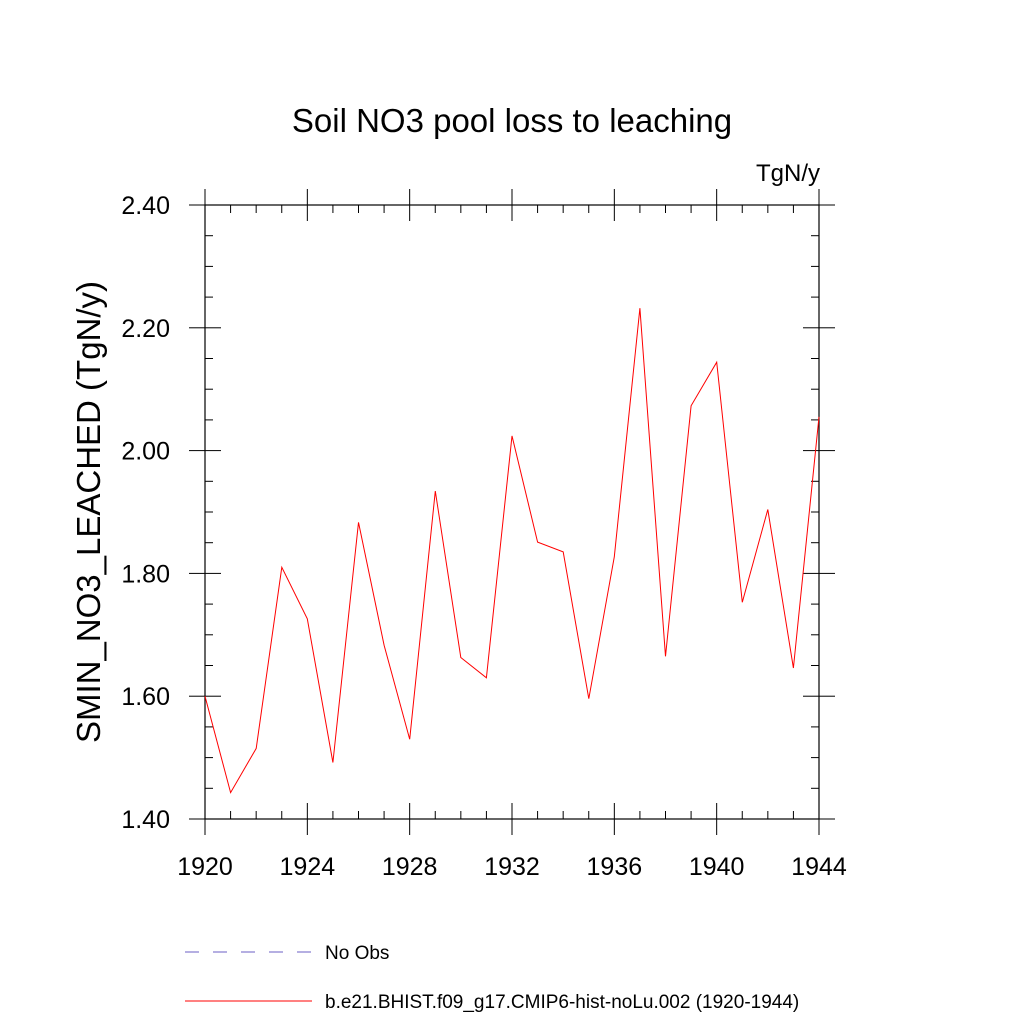  I want to click on y-tick-label: 2.40, so click(145, 206).